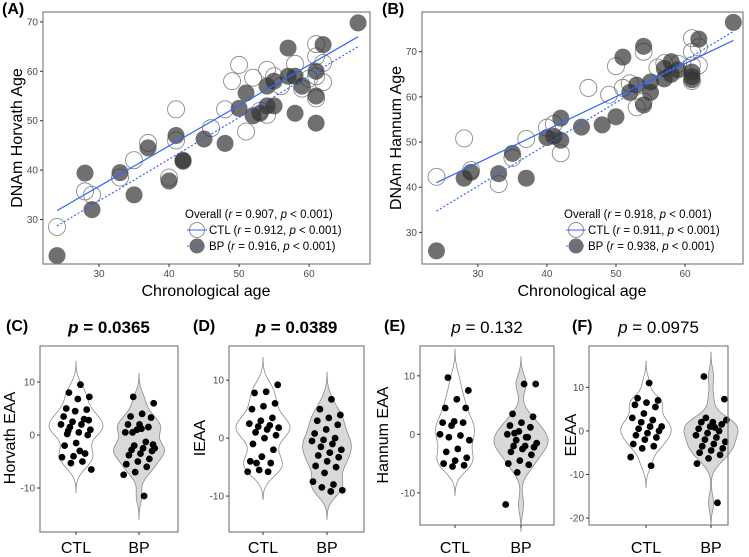 The height and width of the screenshot is (557, 749). I want to click on ctl-violin, so click(76, 427).